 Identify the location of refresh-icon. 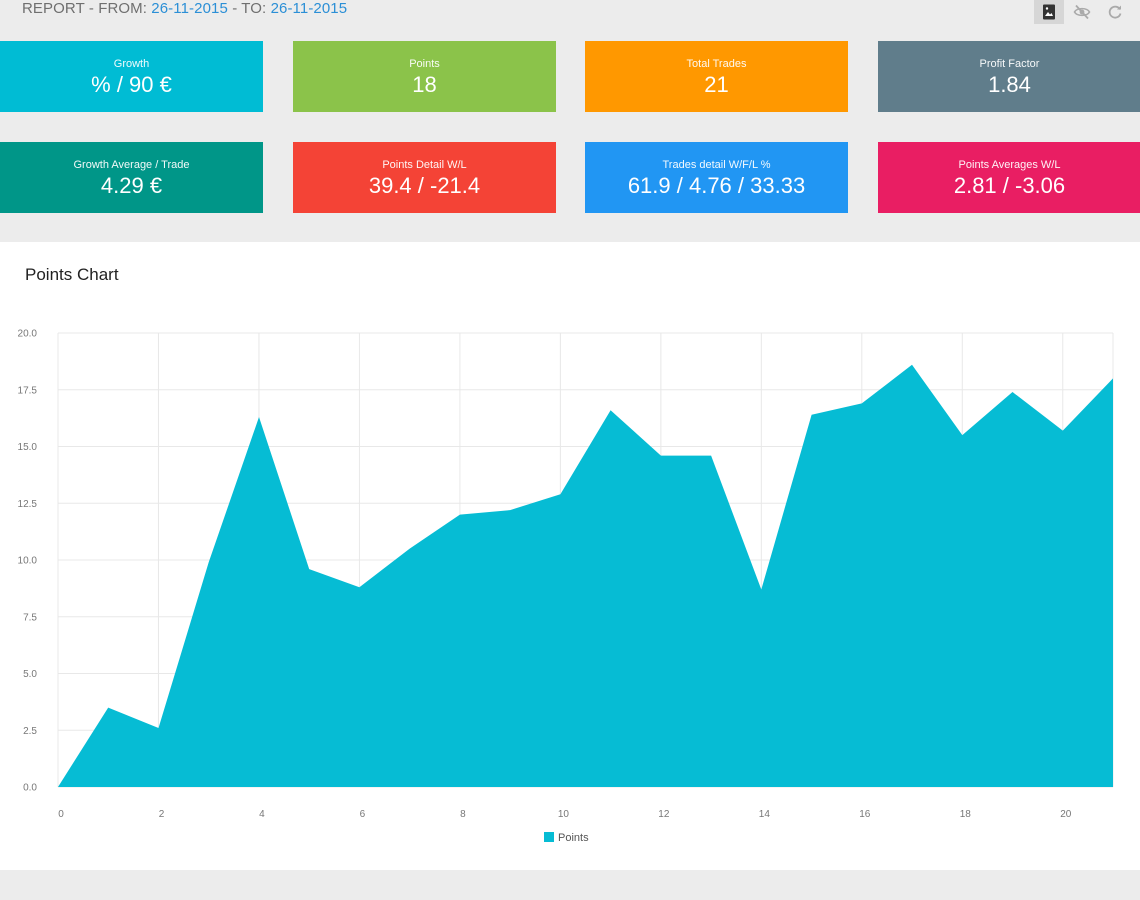
(1115, 12).